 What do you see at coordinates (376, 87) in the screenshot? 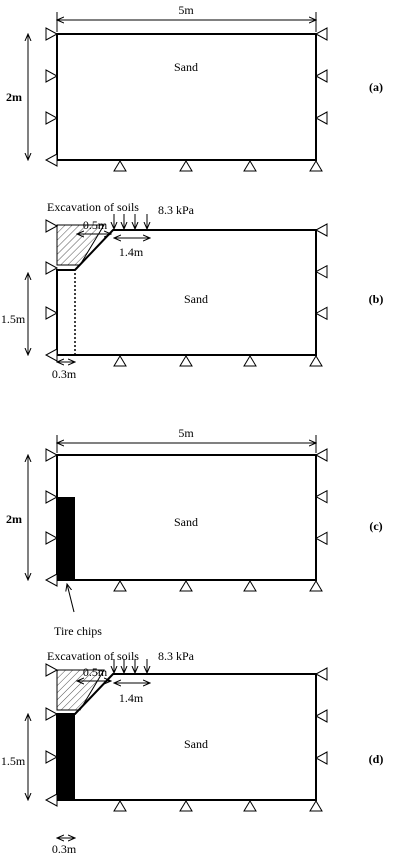
I see `panel-label: (a)` at bounding box center [376, 87].